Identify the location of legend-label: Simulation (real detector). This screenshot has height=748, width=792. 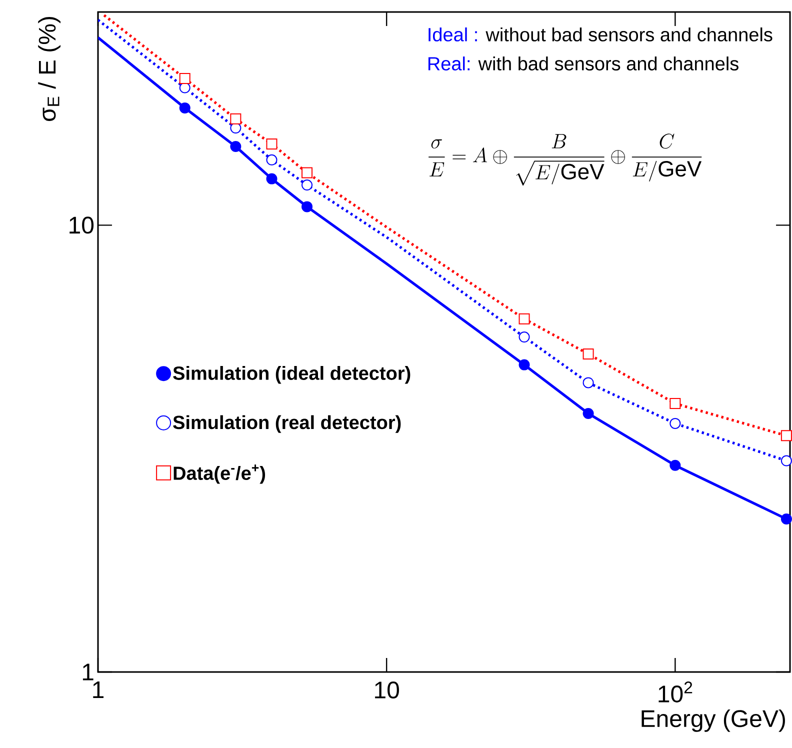
(287, 424).